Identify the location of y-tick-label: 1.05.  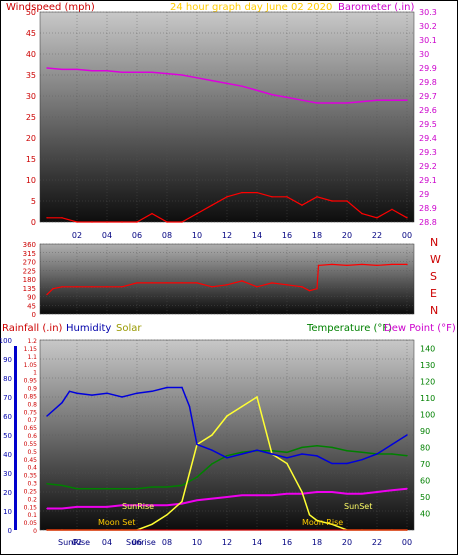
(31, 365).